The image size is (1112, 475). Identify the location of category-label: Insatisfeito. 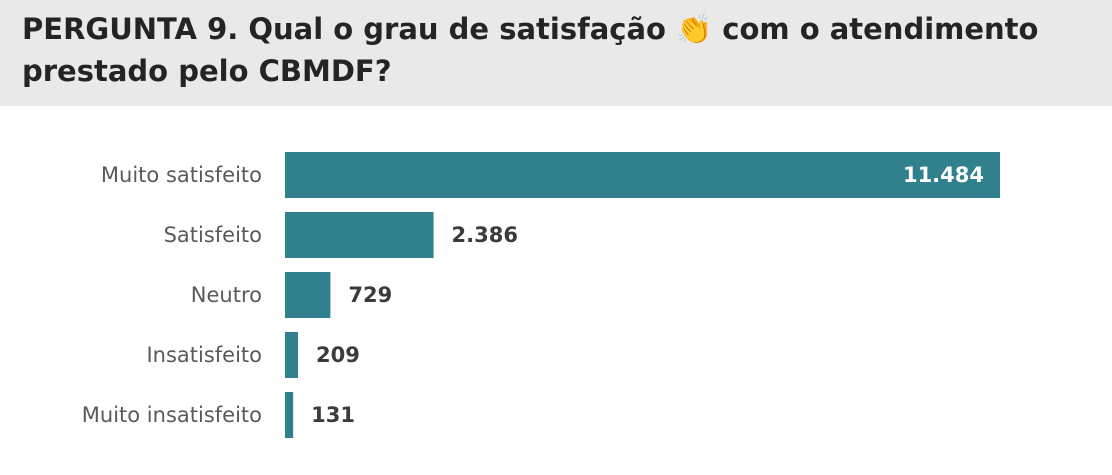
(204, 355).